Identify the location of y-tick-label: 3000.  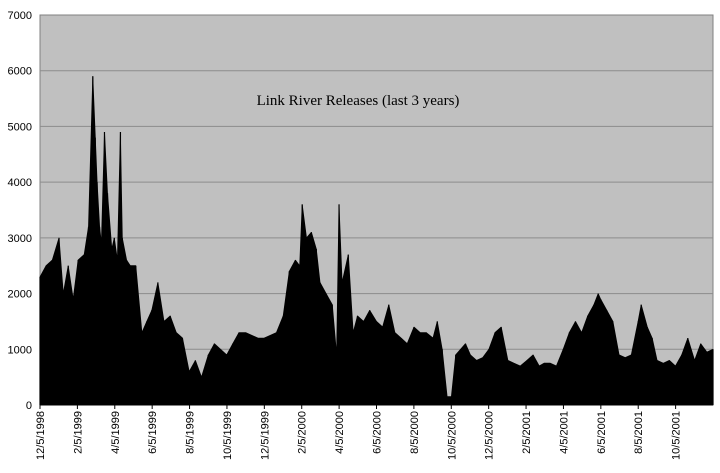
(20, 239).